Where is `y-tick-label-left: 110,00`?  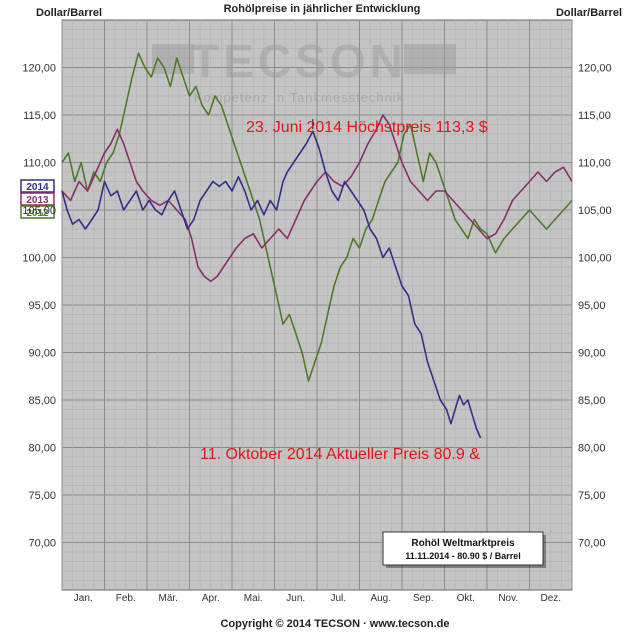
y-tick-label-left: 110,00 is located at coordinates (39, 164).